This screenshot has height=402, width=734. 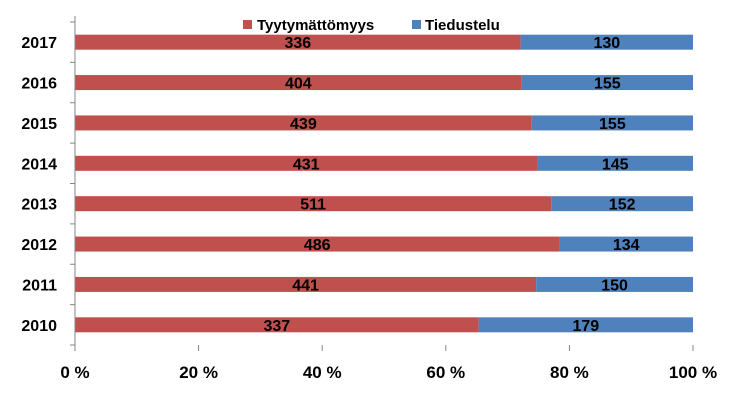 I want to click on data-label-2017-series-2: 130, so click(x=606, y=43).